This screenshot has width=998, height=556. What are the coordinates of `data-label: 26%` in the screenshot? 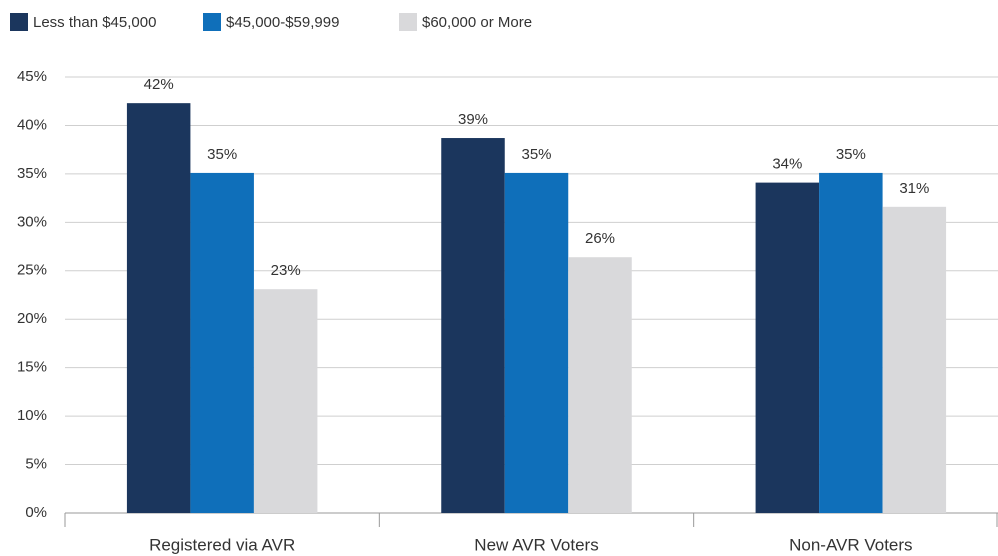 It's located at (600, 238).